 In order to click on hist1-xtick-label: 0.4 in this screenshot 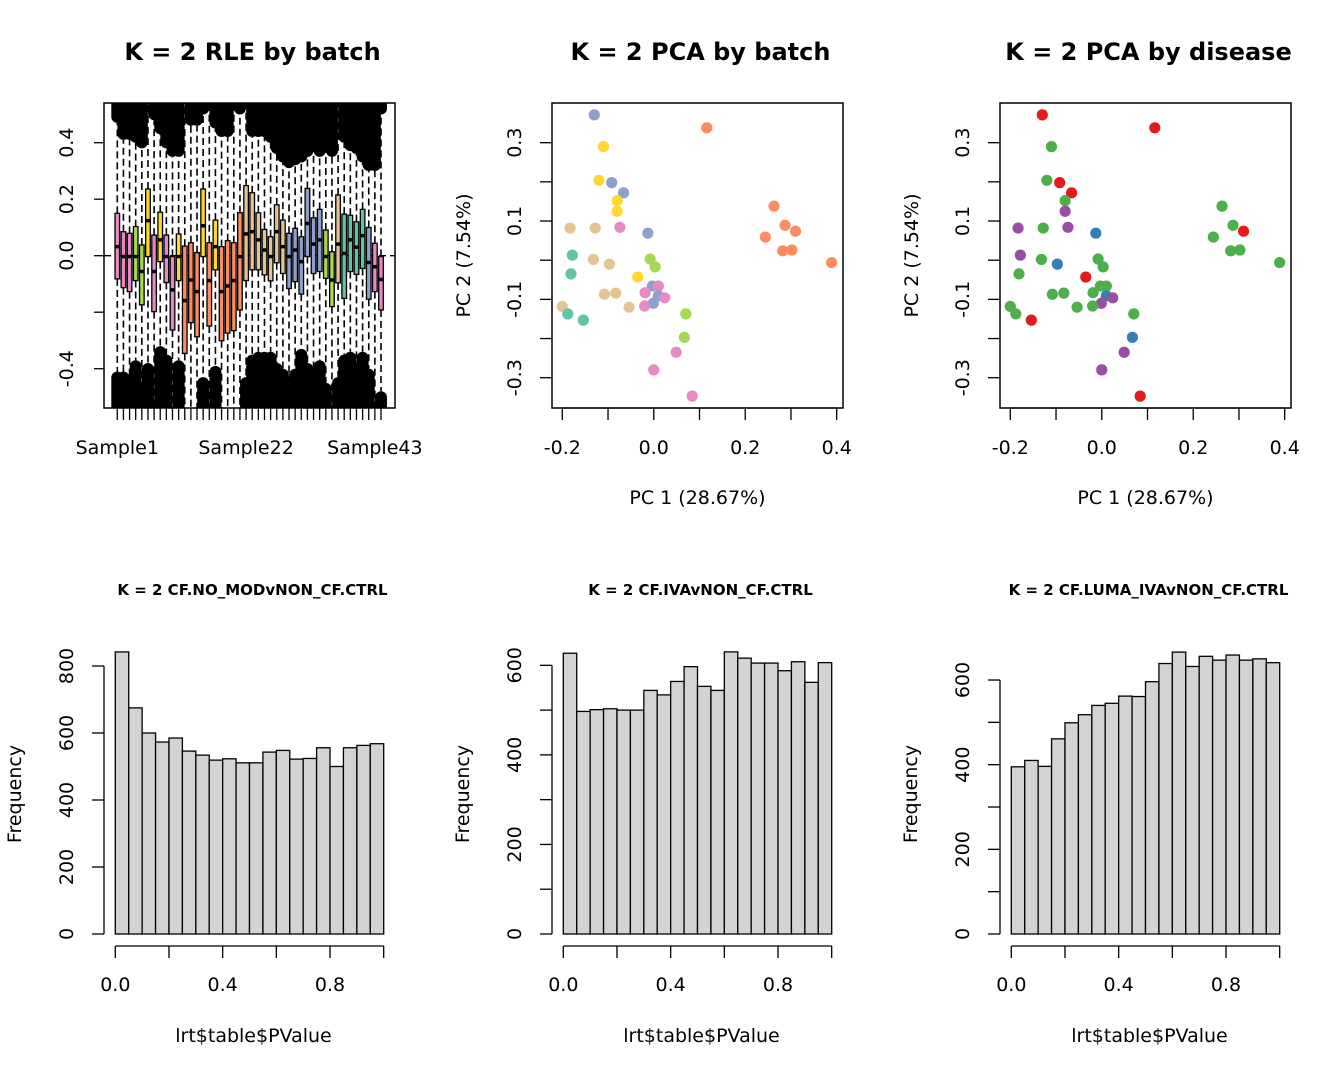, I will do `click(223, 985)`.